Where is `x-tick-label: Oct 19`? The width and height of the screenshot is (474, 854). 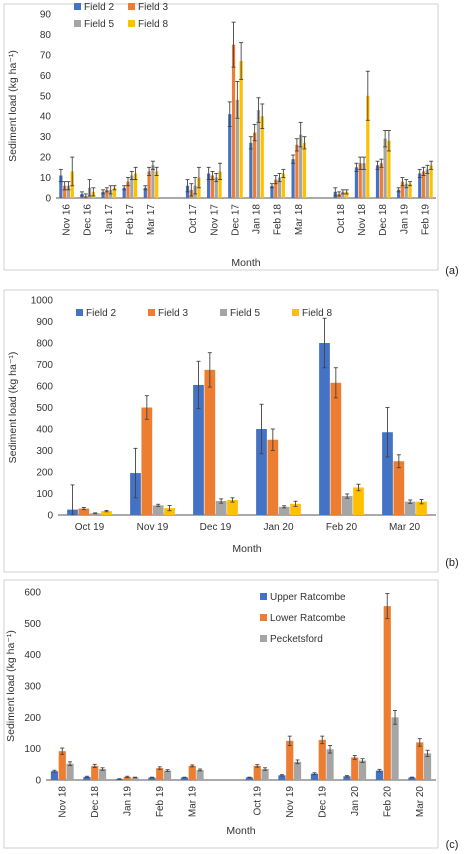 x-tick-label: Oct 19 is located at coordinates (90, 527).